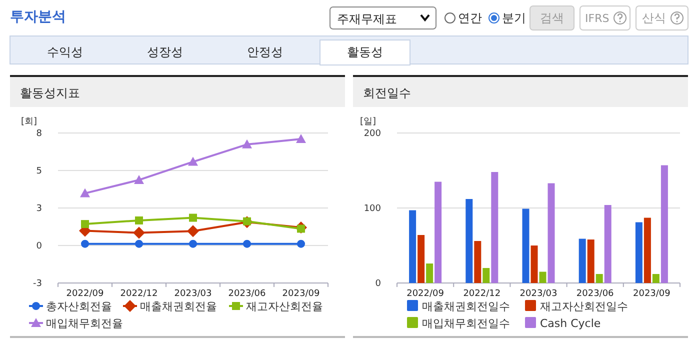  What do you see at coordinates (39, 134) in the screenshot?
I see `y-tick-label: 8` at bounding box center [39, 134].